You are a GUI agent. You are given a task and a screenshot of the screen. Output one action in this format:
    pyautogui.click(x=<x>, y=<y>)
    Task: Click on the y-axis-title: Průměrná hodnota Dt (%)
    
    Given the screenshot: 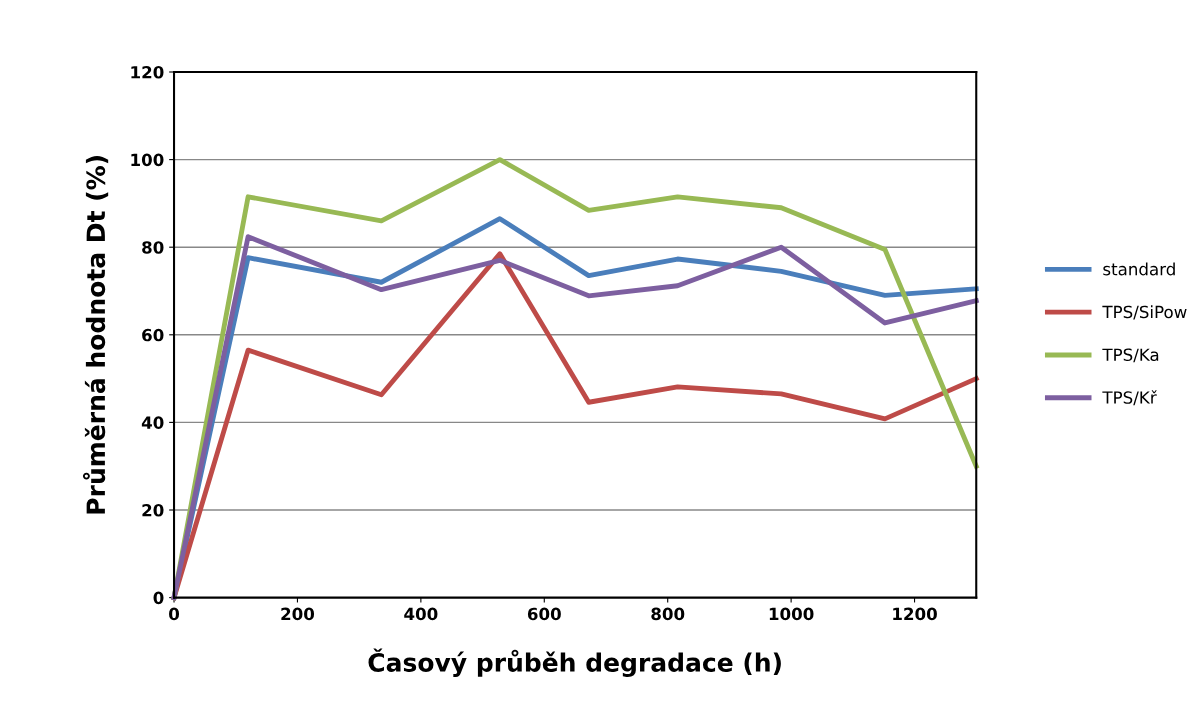 What is the action you would take?
    pyautogui.click(x=95, y=335)
    